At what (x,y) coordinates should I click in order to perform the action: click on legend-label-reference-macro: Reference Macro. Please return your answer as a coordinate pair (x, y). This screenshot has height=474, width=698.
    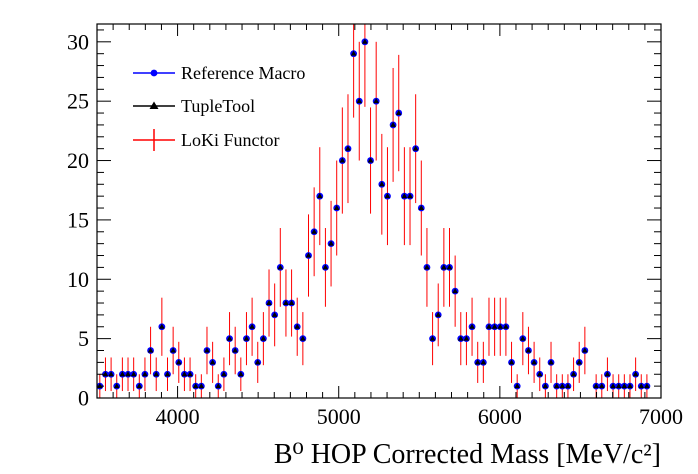
    Looking at the image, I should click on (243, 73).